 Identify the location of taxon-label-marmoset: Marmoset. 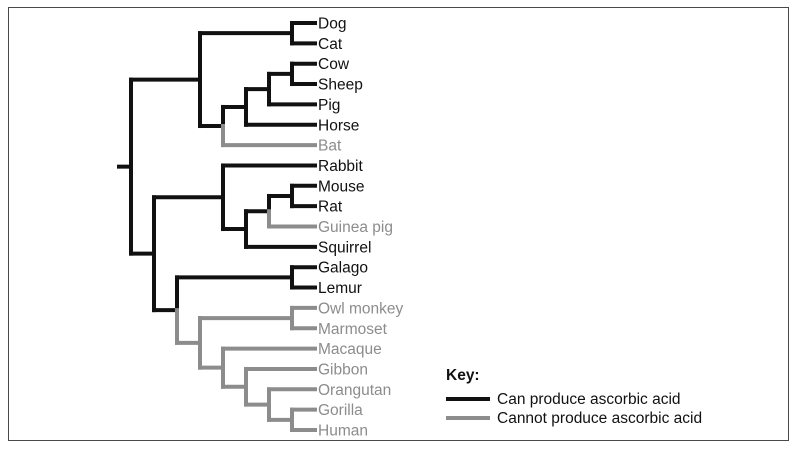
(353, 329).